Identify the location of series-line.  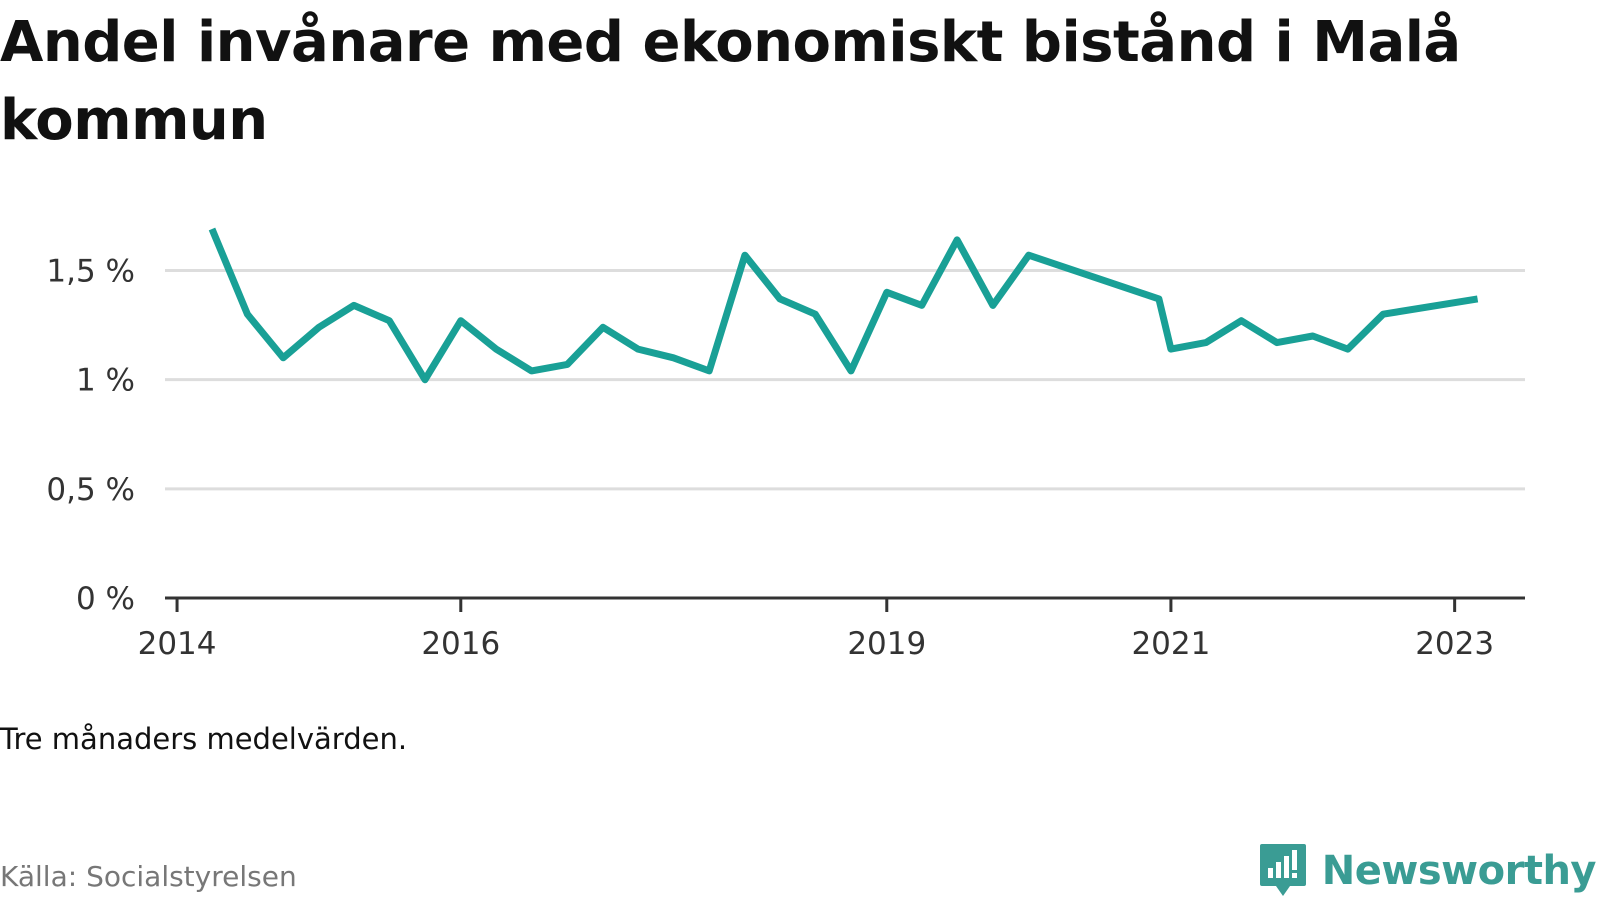
(843, 305).